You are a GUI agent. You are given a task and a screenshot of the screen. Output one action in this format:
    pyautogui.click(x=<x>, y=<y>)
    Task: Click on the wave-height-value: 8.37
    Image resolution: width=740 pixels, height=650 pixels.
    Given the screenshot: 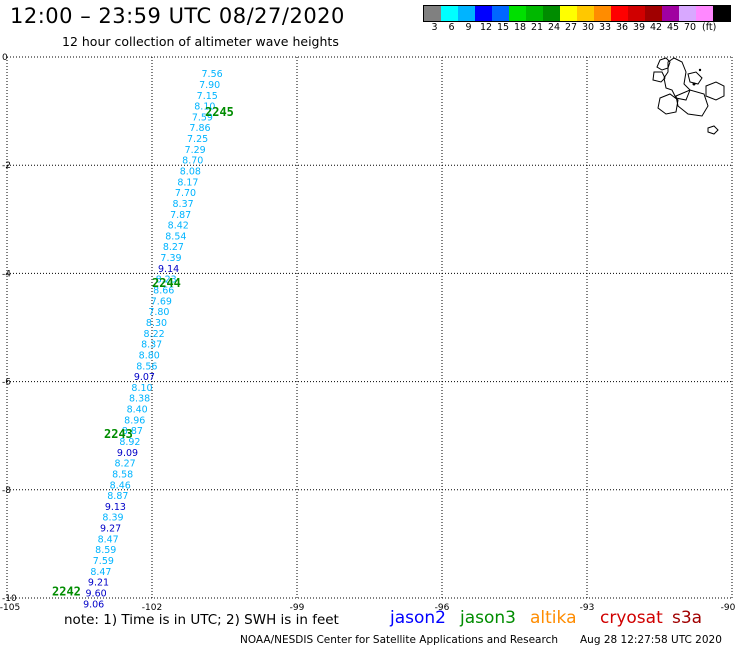 What is the action you would take?
    pyautogui.click(x=151, y=345)
    